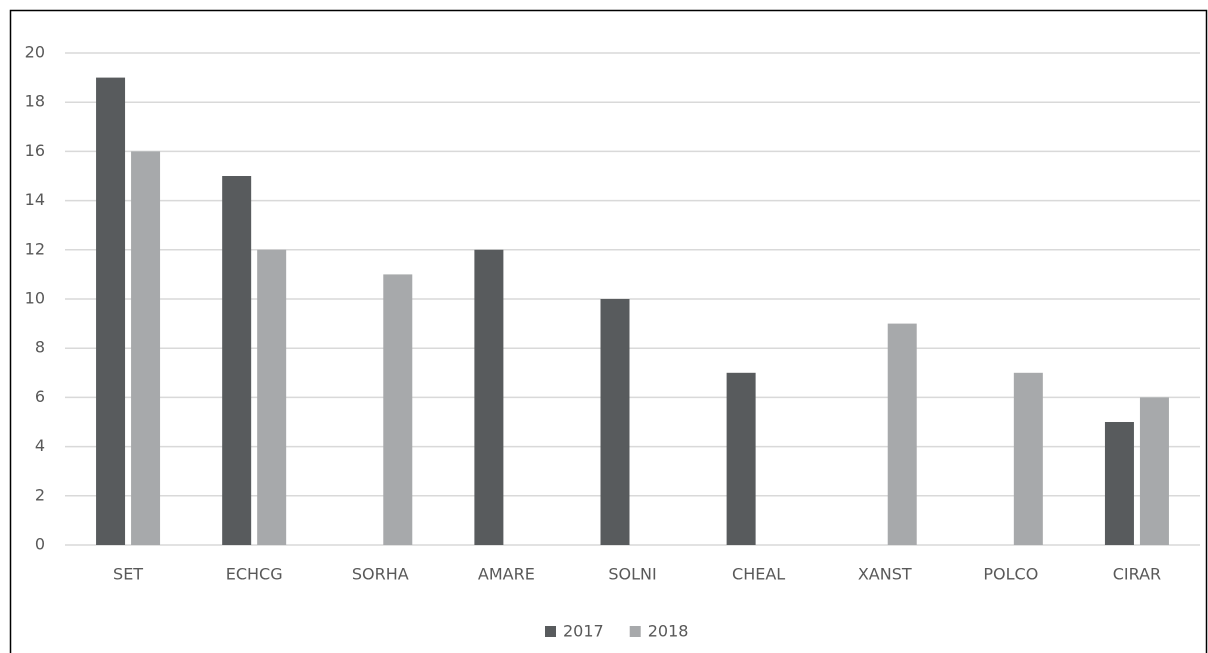 The height and width of the screenshot is (653, 1208). Describe the element at coordinates (380, 574) in the screenshot. I see `x-tick-label: SORHA` at that location.